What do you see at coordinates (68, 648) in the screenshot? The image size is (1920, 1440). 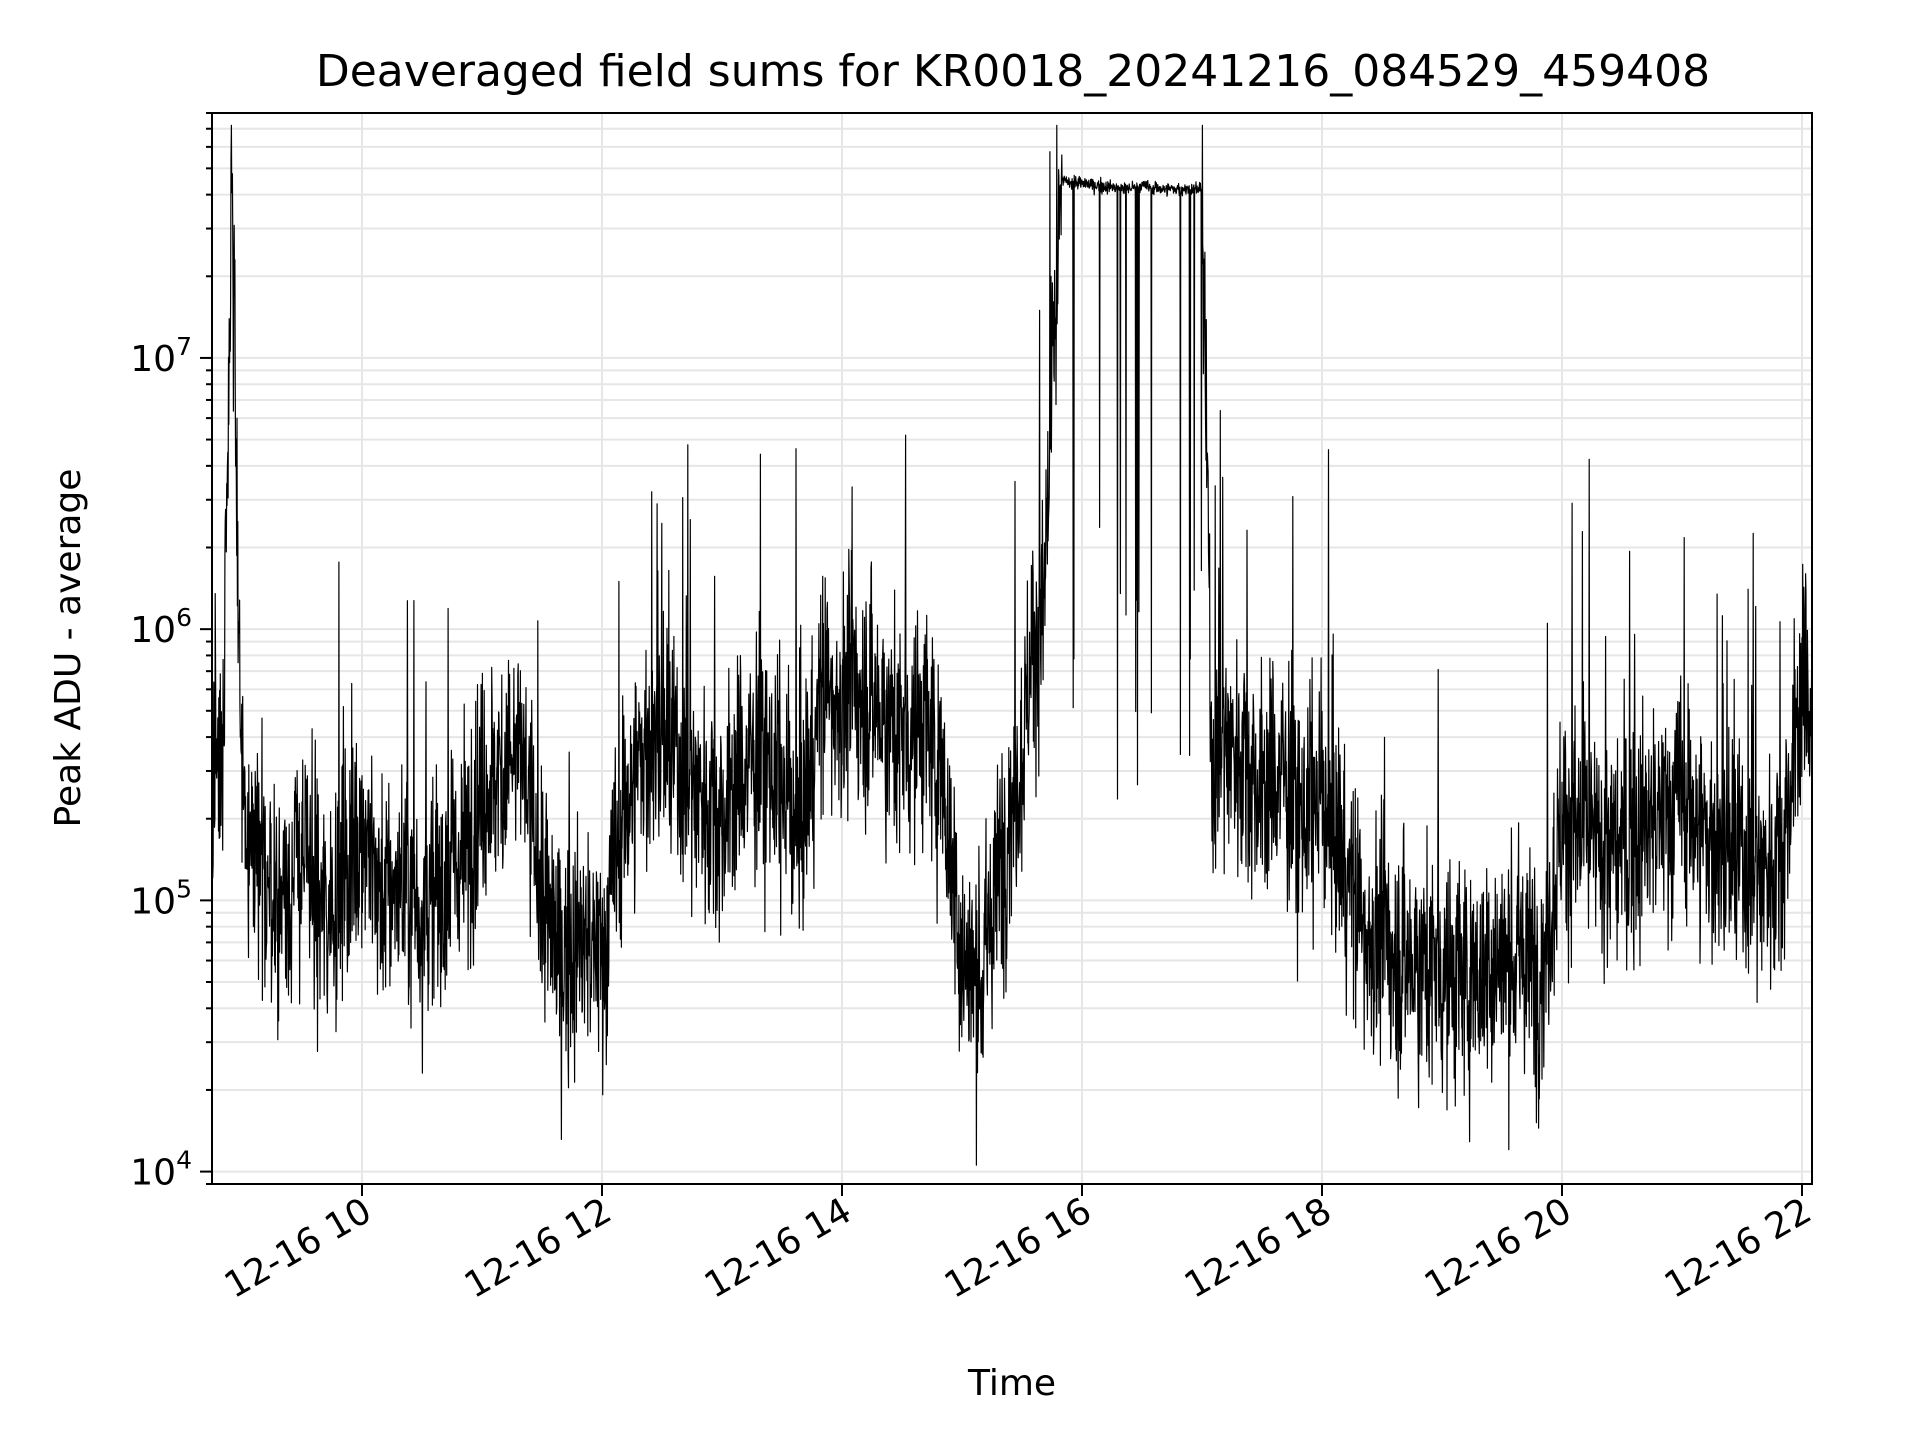 I see `y-axis-label: Peak ADU - average` at bounding box center [68, 648].